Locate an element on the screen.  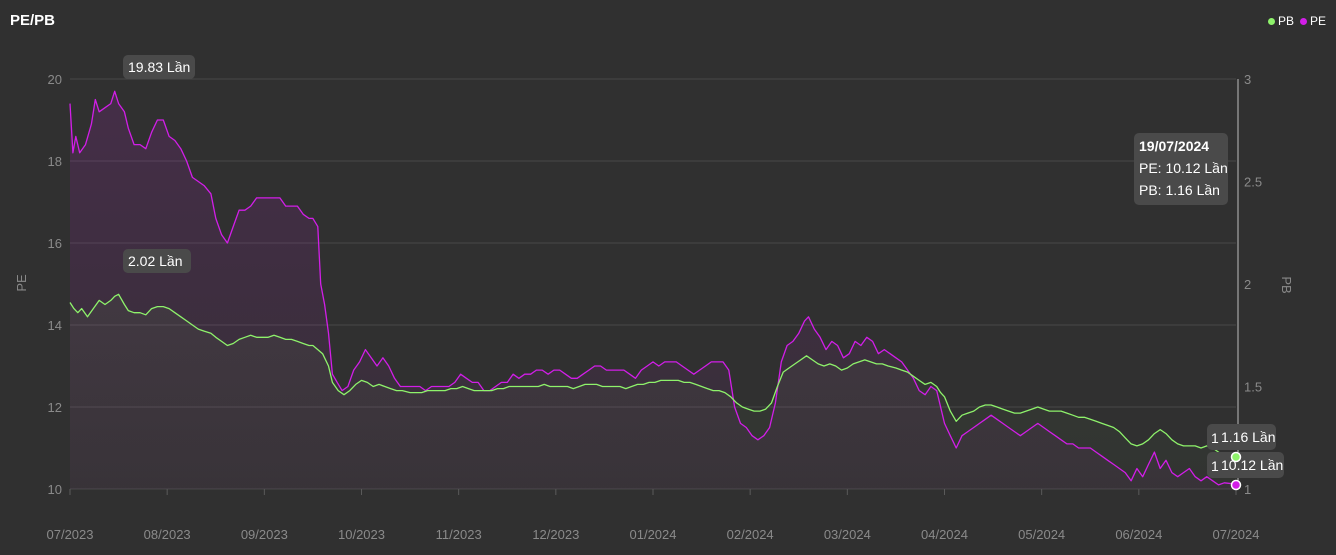
y-axis-right: 3 2.5 2 1.5 1 is located at coordinates (1253, 284).